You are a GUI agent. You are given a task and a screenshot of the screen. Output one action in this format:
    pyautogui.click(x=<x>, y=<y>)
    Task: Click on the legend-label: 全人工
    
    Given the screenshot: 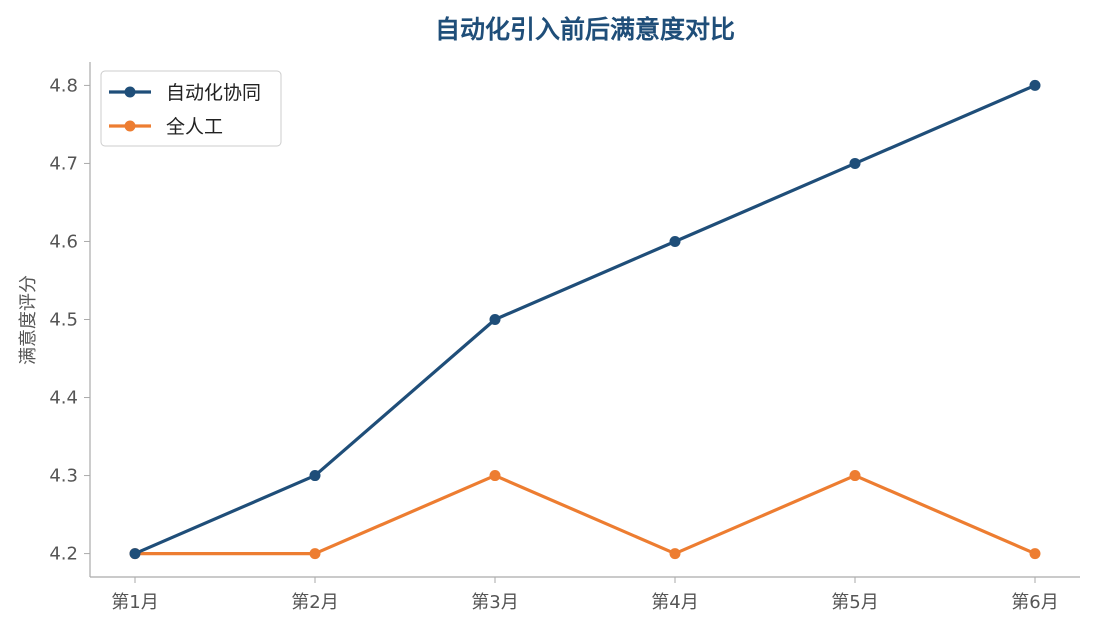 What is the action you would take?
    pyautogui.click(x=194, y=127)
    